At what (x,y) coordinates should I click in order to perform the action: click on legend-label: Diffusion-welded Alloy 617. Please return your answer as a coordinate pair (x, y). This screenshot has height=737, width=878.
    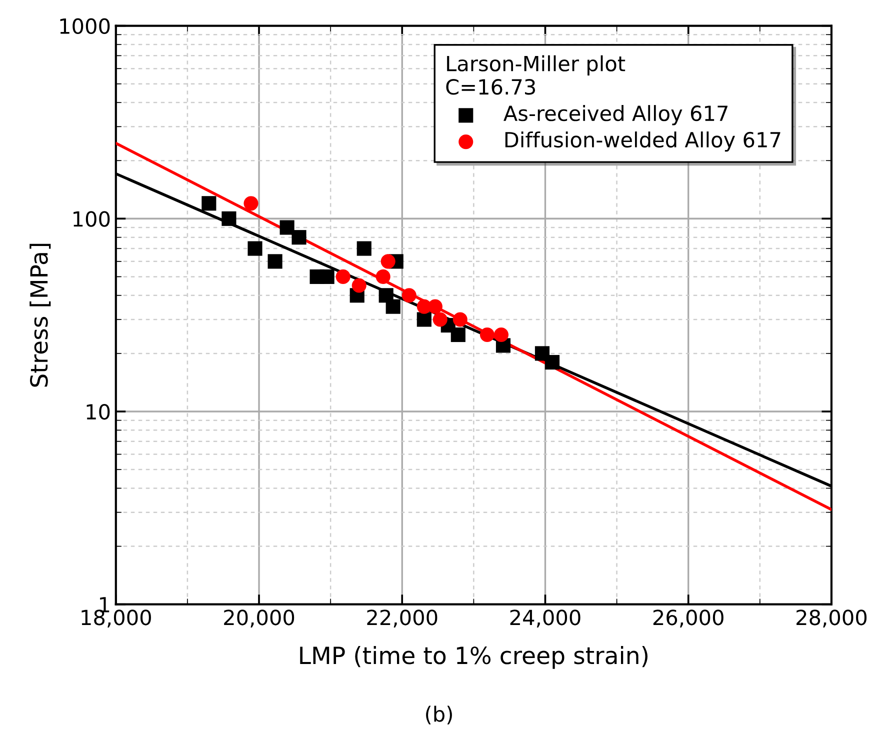
    Looking at the image, I should click on (642, 141).